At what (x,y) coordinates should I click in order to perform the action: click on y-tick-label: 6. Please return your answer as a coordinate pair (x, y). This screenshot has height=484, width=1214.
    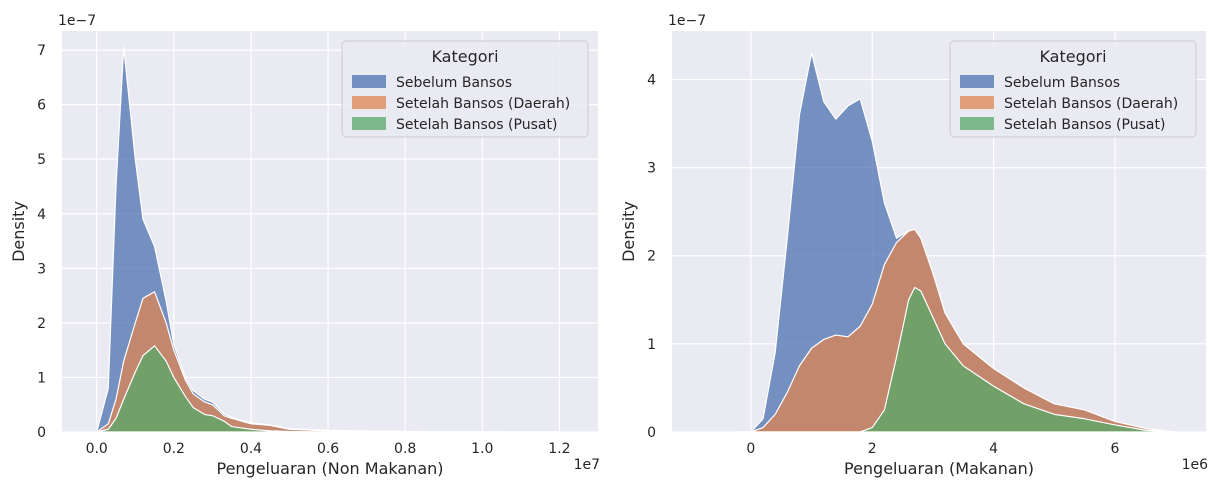
    Looking at the image, I should click on (41, 106).